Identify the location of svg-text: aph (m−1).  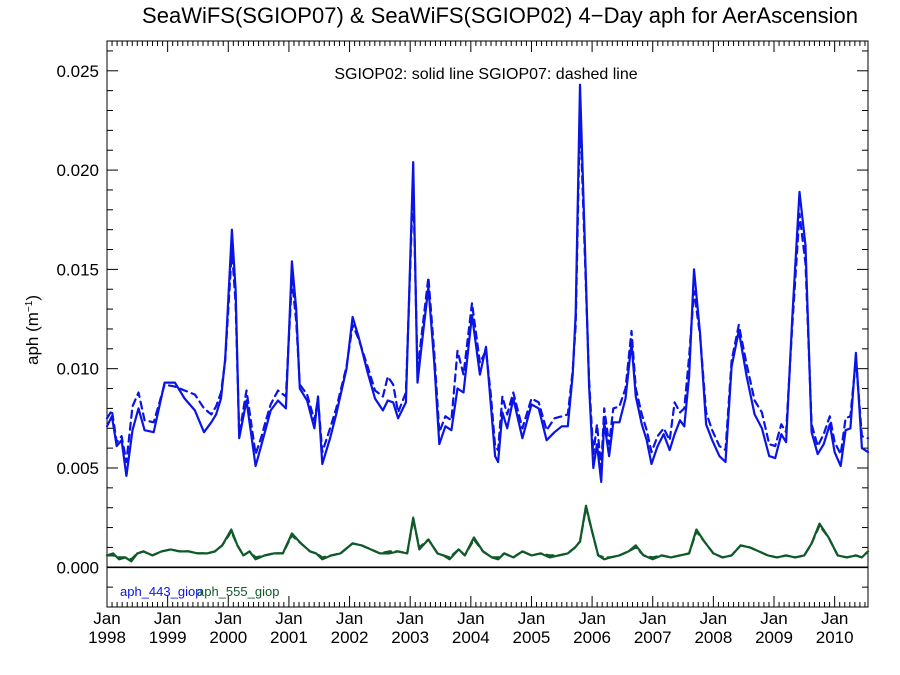
(32, 330).